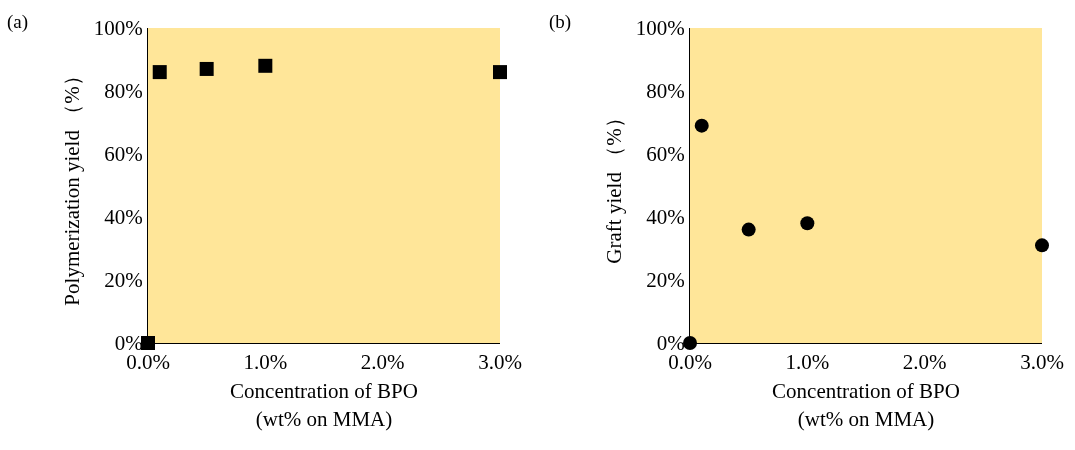 This screenshot has height=450, width=1075. I want to click on text: (b), so click(560, 22).